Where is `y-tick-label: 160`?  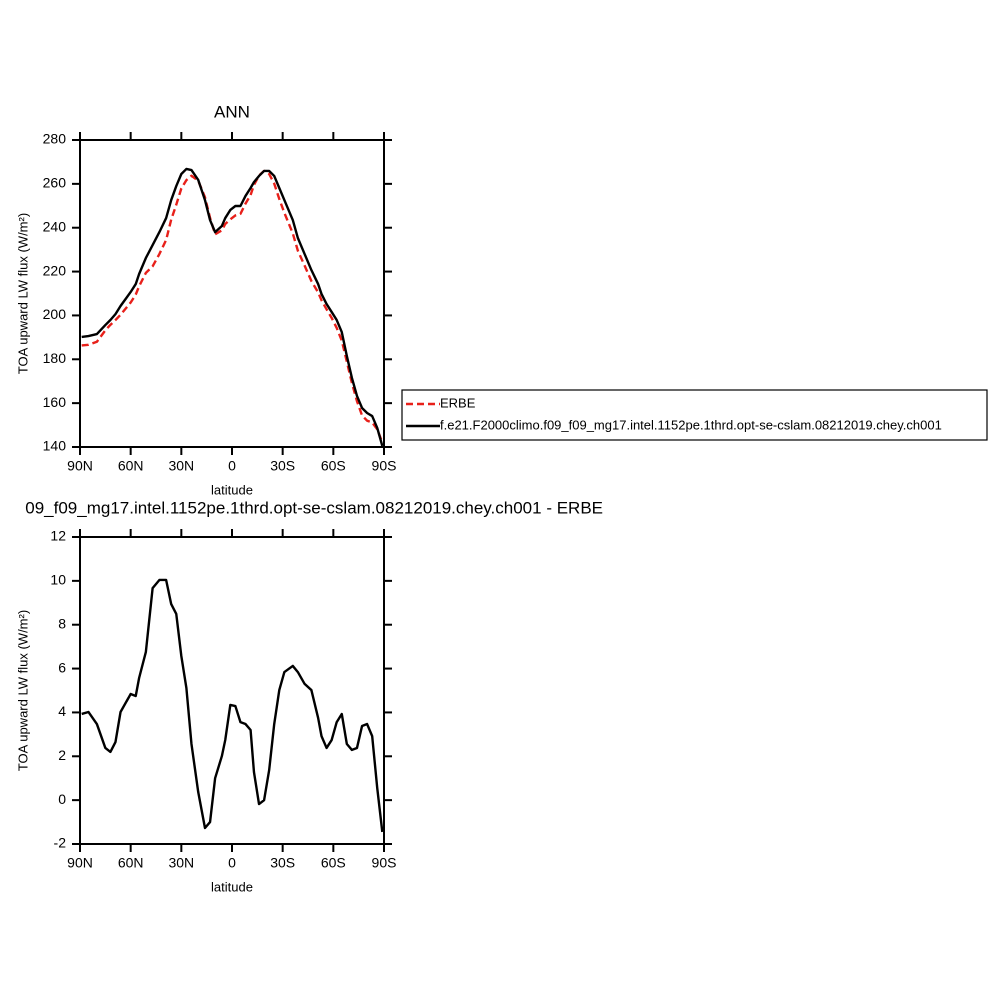
y-tick-label: 160 is located at coordinates (55, 402).